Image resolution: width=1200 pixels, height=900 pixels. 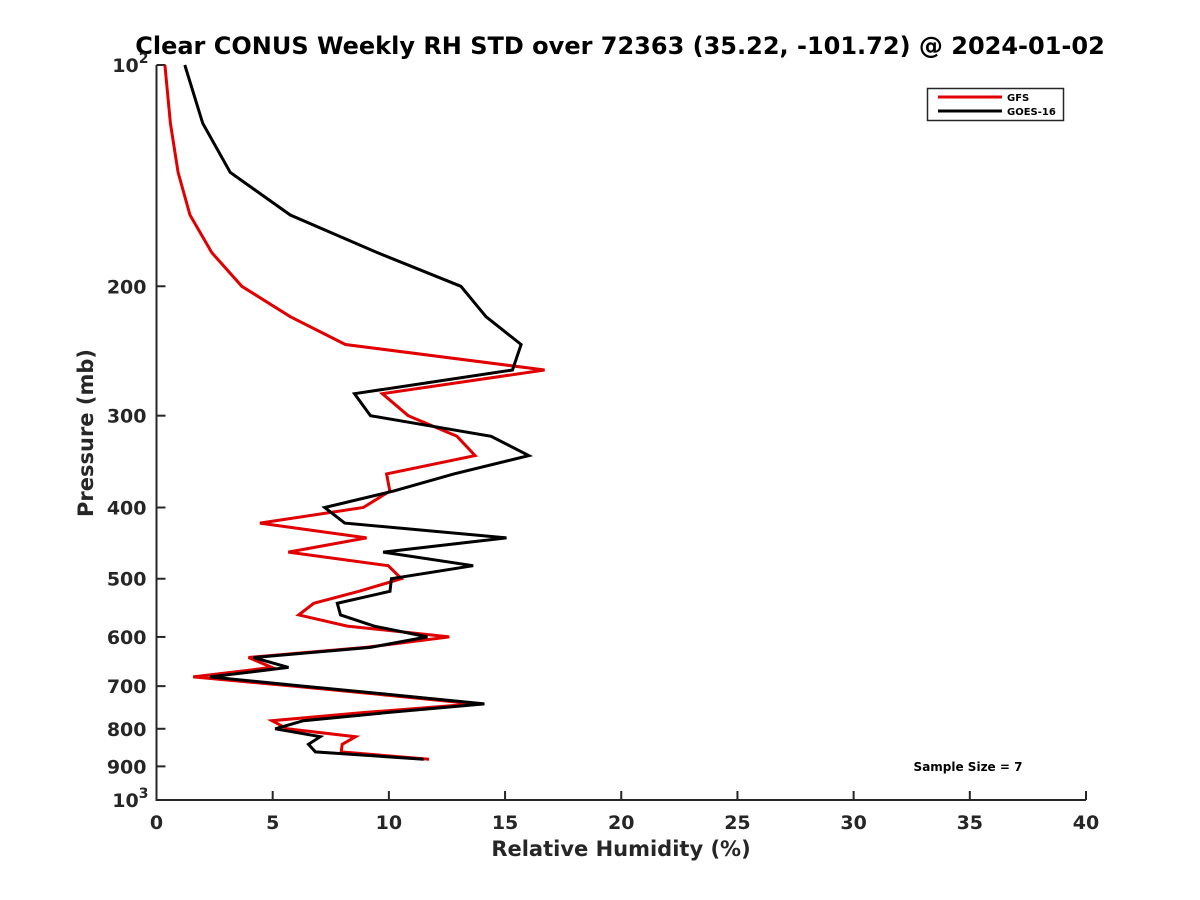 I want to click on x-tick-label: 25, so click(x=737, y=823).